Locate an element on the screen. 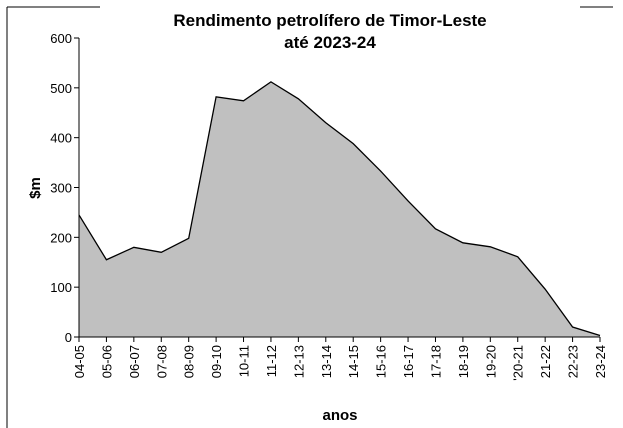  x-tick-label: 23-24 is located at coordinates (600, 361).